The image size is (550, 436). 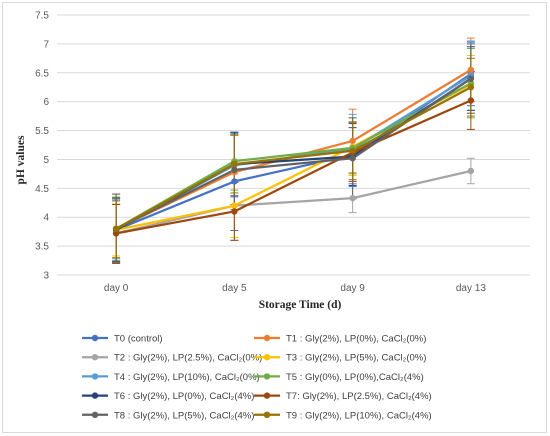 I want to click on legend-item: T5 : Gly(0%), LP(0%),CaCl₂(4%), so click(x=339, y=377).